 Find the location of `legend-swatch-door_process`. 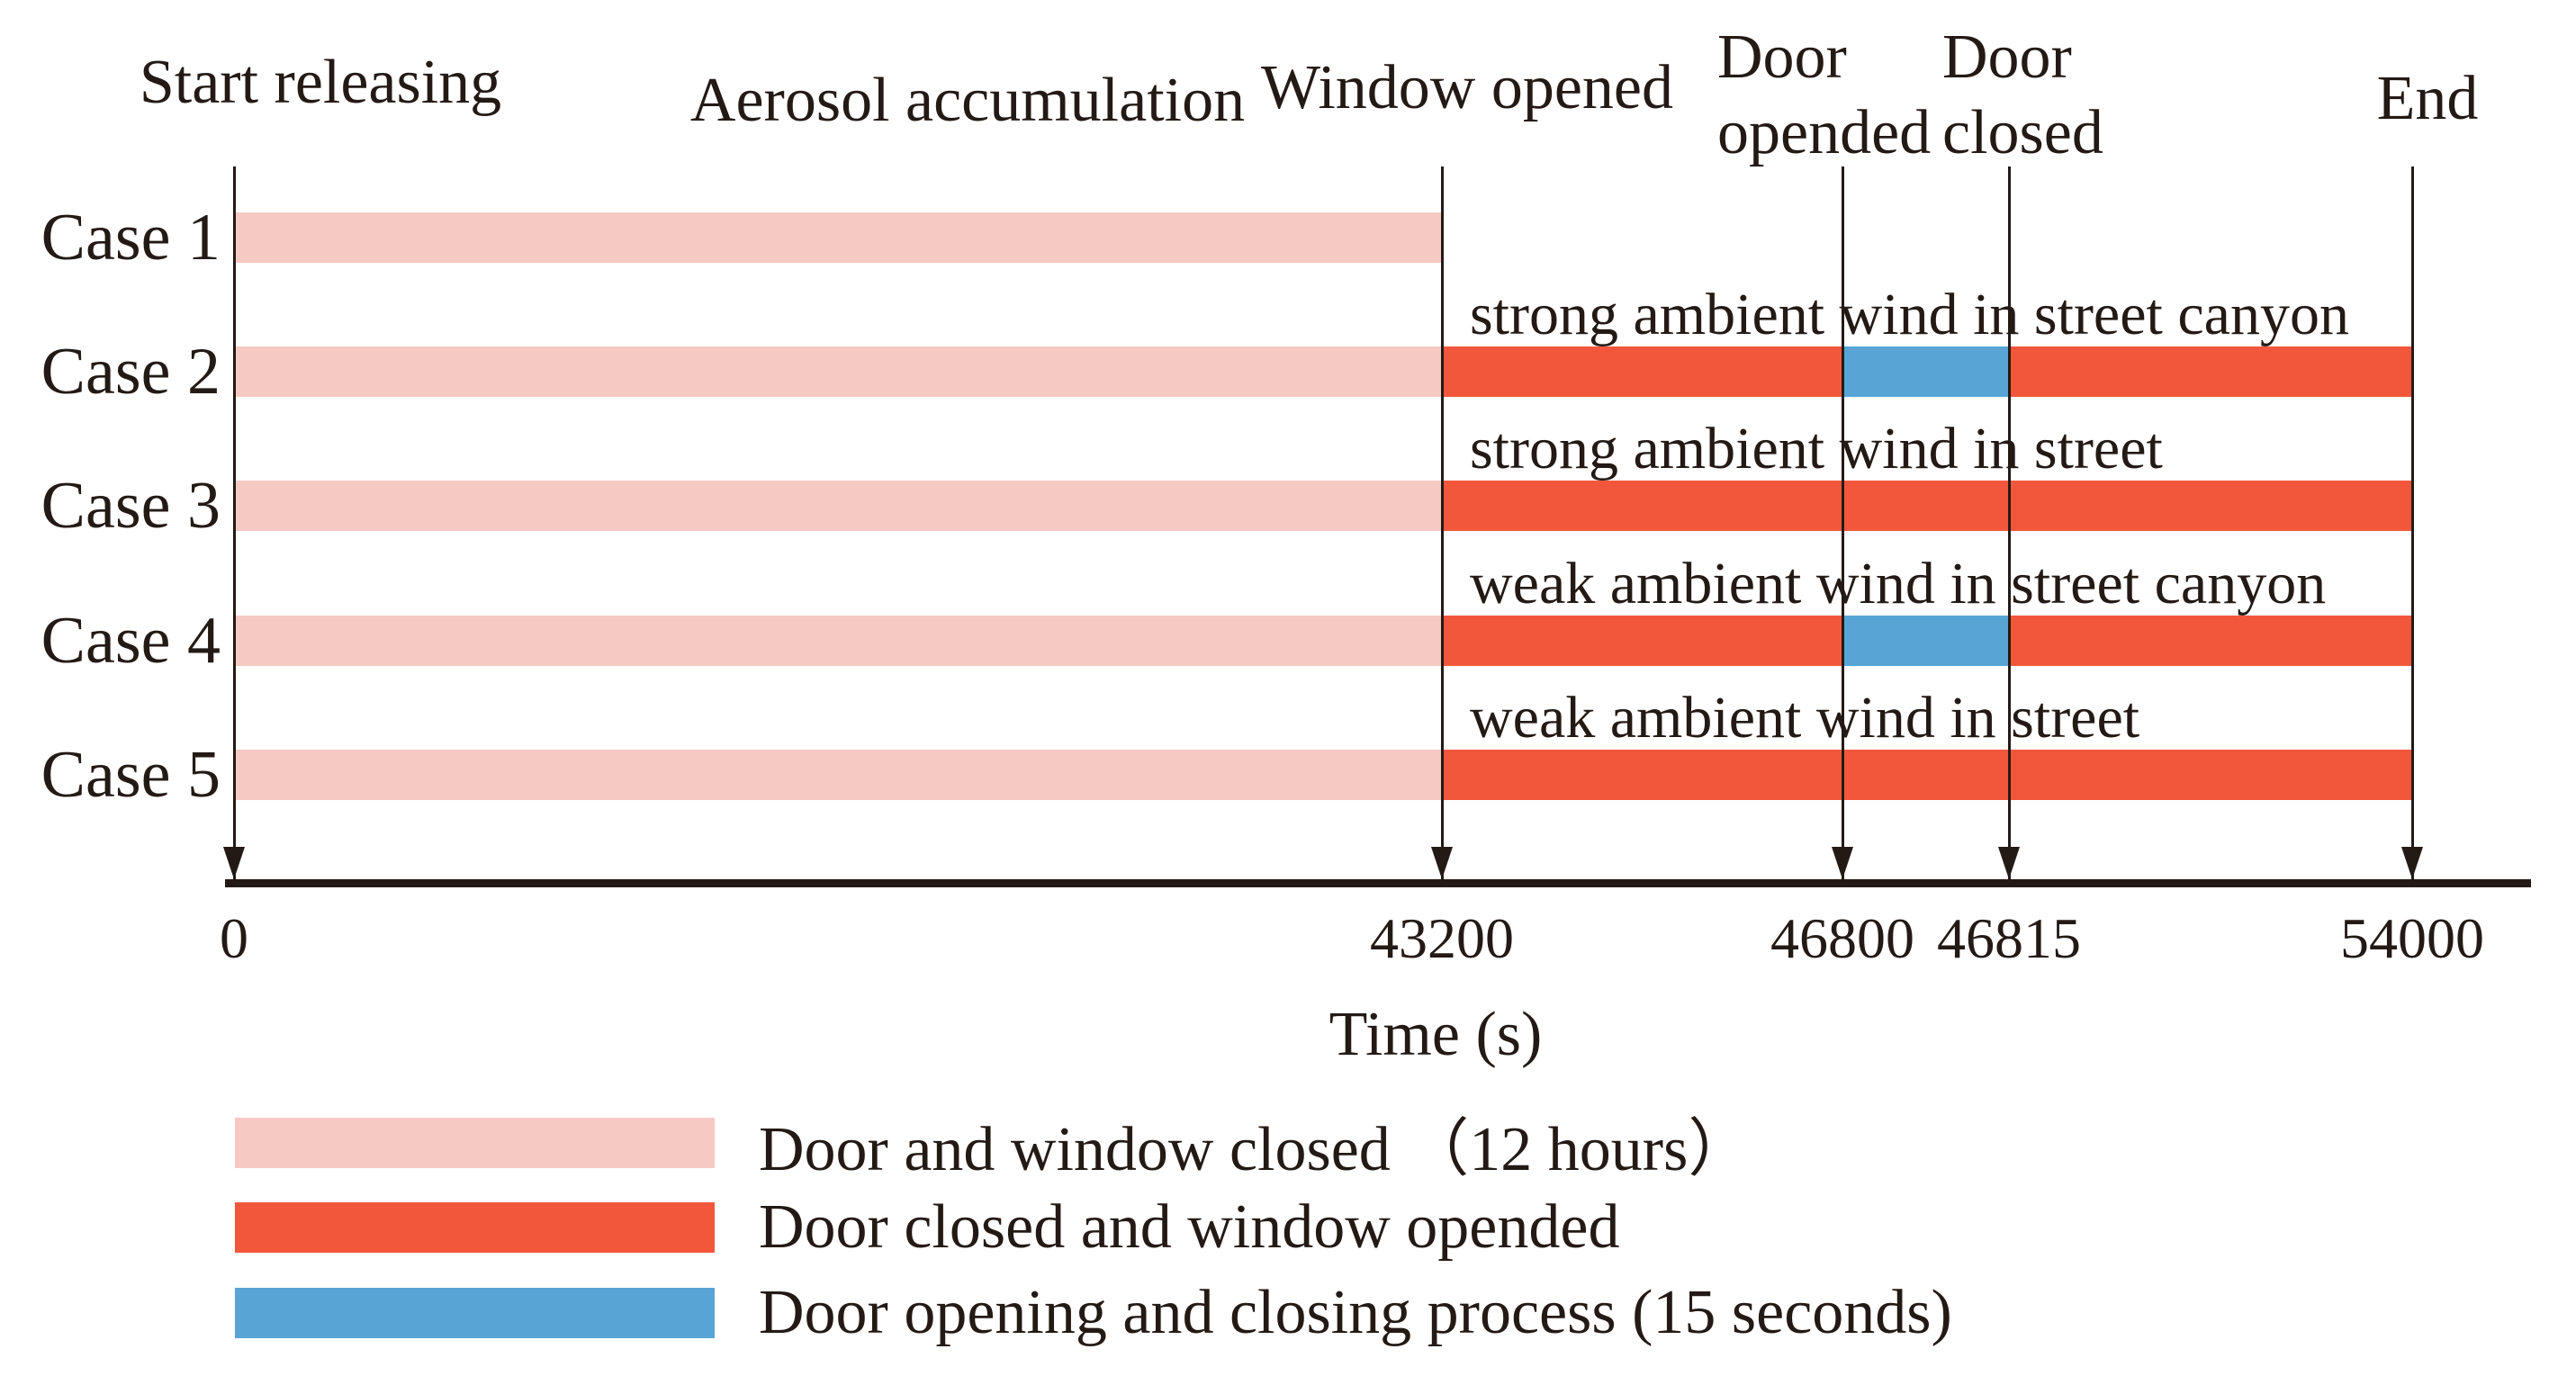

legend-swatch-door_process is located at coordinates (475, 1313).